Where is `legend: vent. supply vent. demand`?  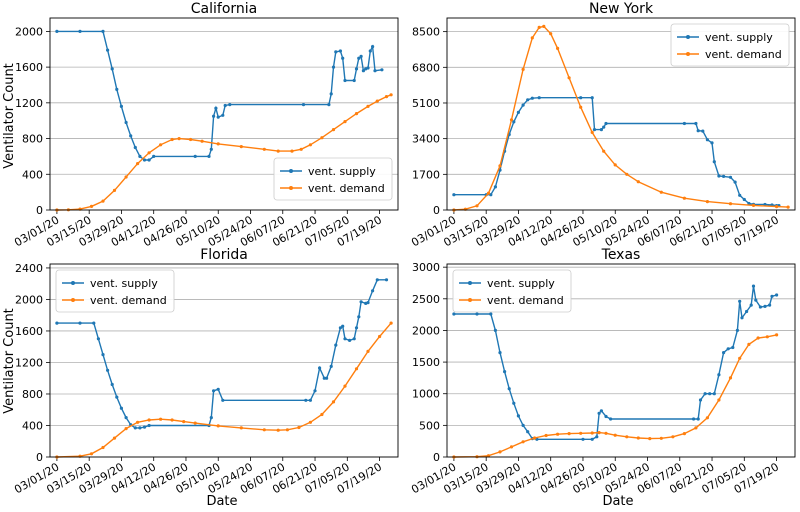 legend: vent. supply vent. demand is located at coordinates (333, 179).